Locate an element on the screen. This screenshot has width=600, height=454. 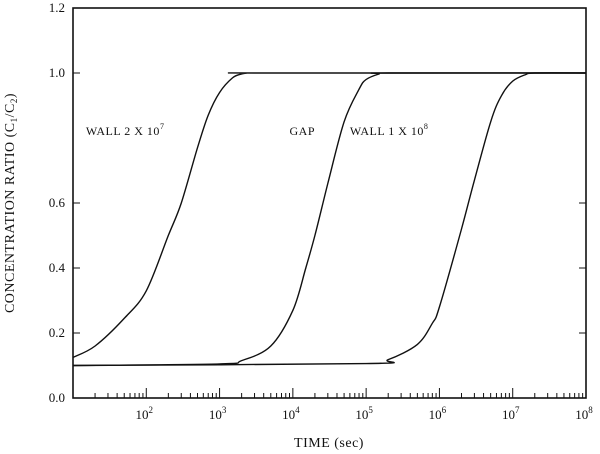
y-axis-title-mid: /C is located at coordinates (10, 110).